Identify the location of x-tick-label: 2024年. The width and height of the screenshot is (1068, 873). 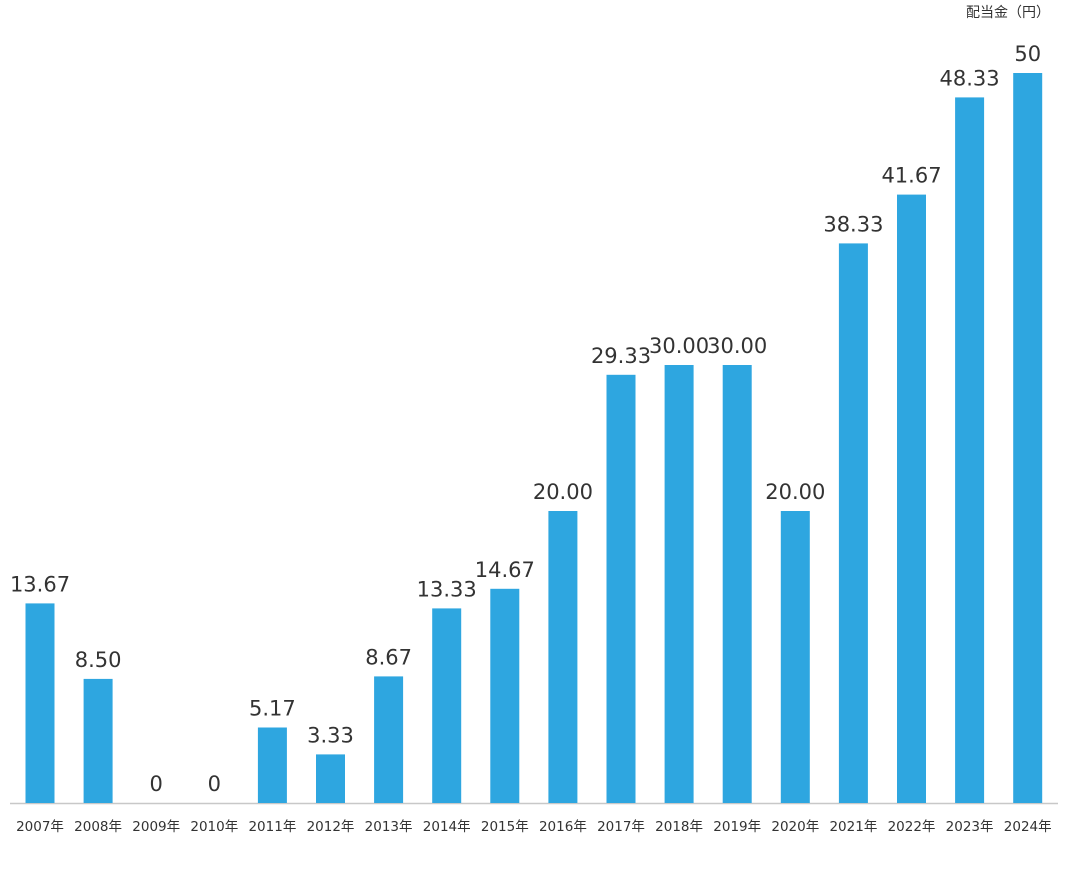
(1028, 827).